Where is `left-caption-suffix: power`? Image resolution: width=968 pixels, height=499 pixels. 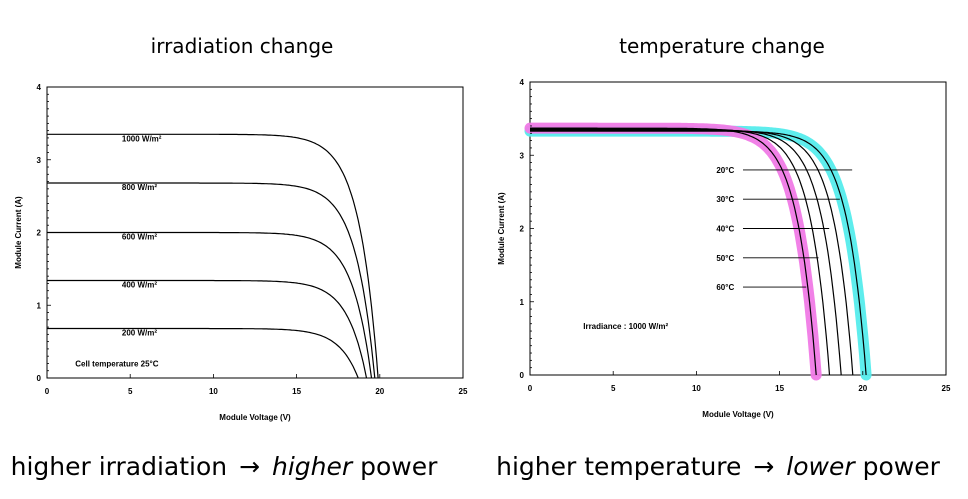
left-caption-suffix: power is located at coordinates (399, 466).